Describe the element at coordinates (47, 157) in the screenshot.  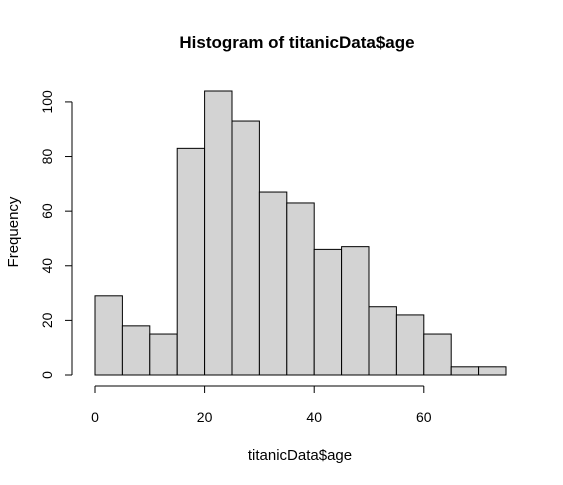
I see `y-tick-label: 80` at that location.